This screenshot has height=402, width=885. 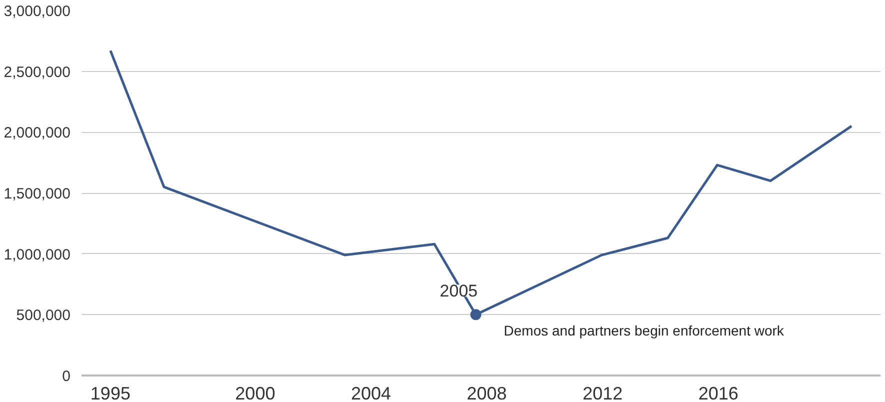 What do you see at coordinates (110, 393) in the screenshot?
I see `x-tick-label: 1995` at bounding box center [110, 393].